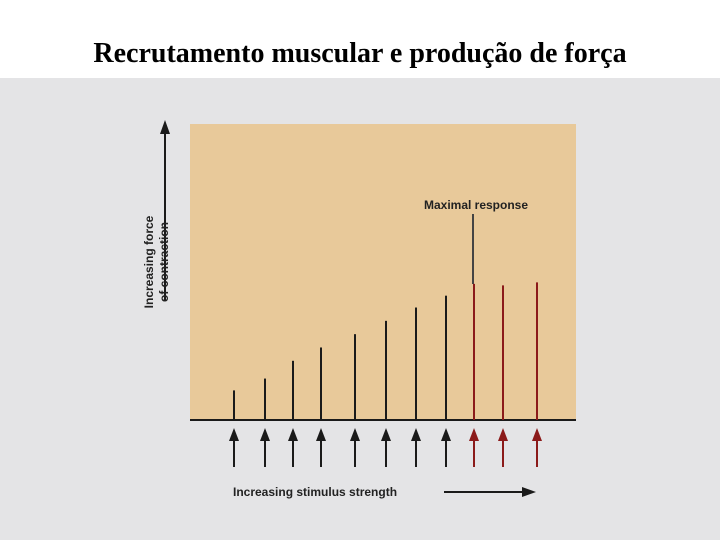 This screenshot has height=540, width=720. I want to click on x-axis-label: Increasing stimulus strength, so click(315, 492).